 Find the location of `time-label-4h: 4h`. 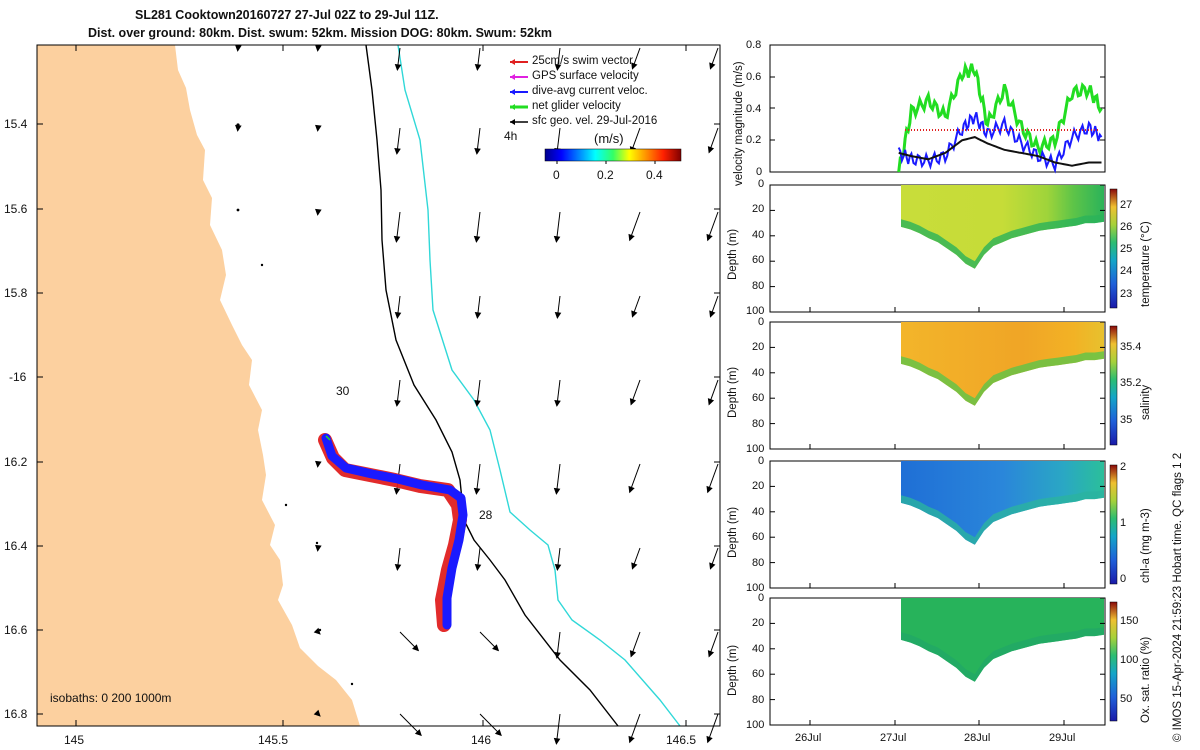

time-label-4h: 4h is located at coordinates (511, 136).